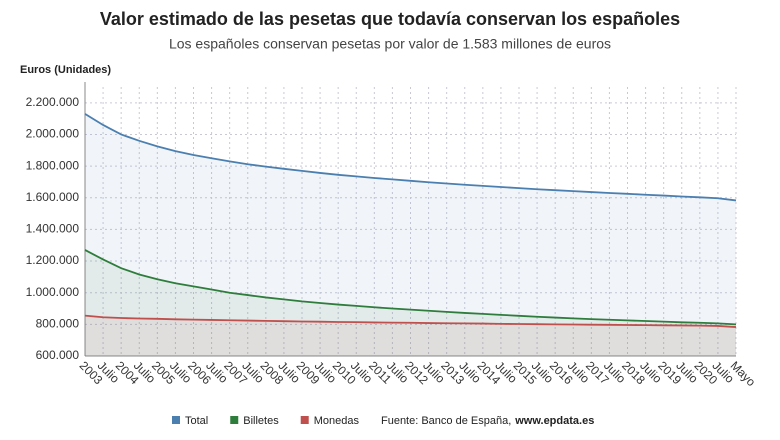  I want to click on y-tick-label: 600.000, so click(58, 355).